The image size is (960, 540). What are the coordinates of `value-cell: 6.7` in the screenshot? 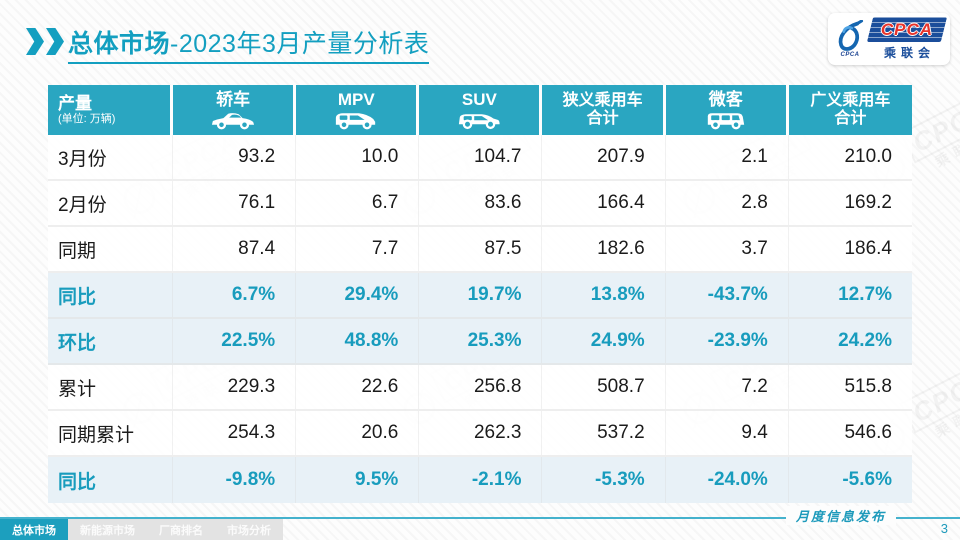 It's located at (358, 203).